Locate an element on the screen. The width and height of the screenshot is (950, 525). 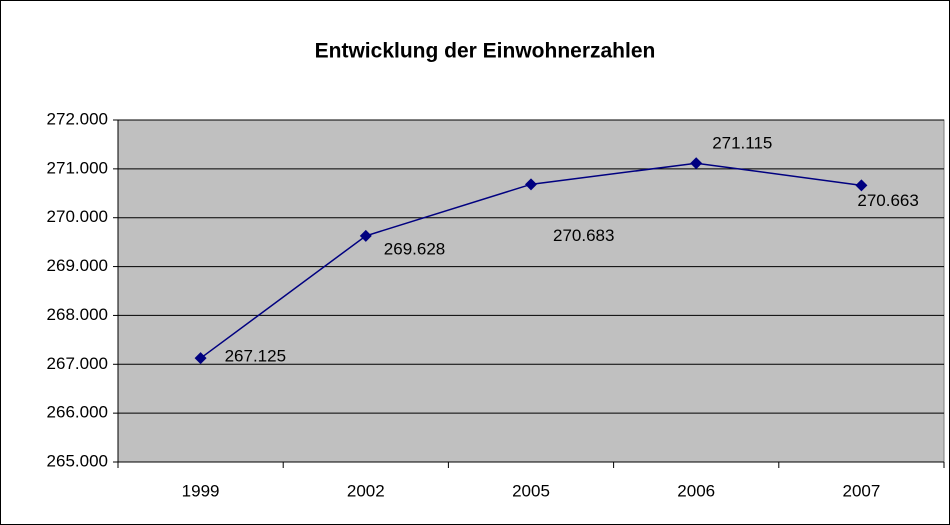
y-tick-label: 269.000 is located at coordinates (77, 265).